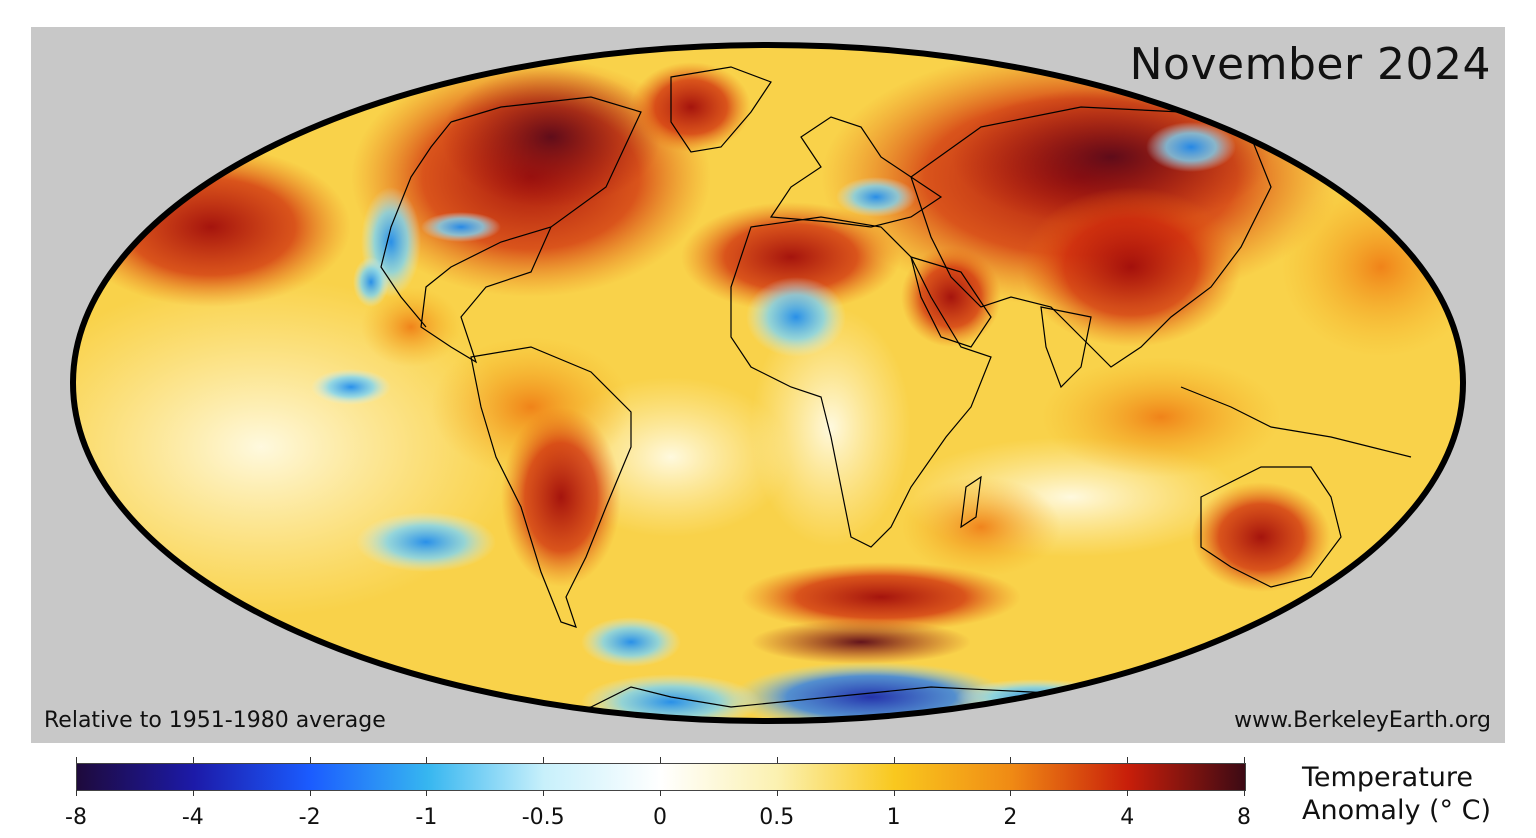  I want to click on colorbar-tick-label: 8, so click(1244, 817).